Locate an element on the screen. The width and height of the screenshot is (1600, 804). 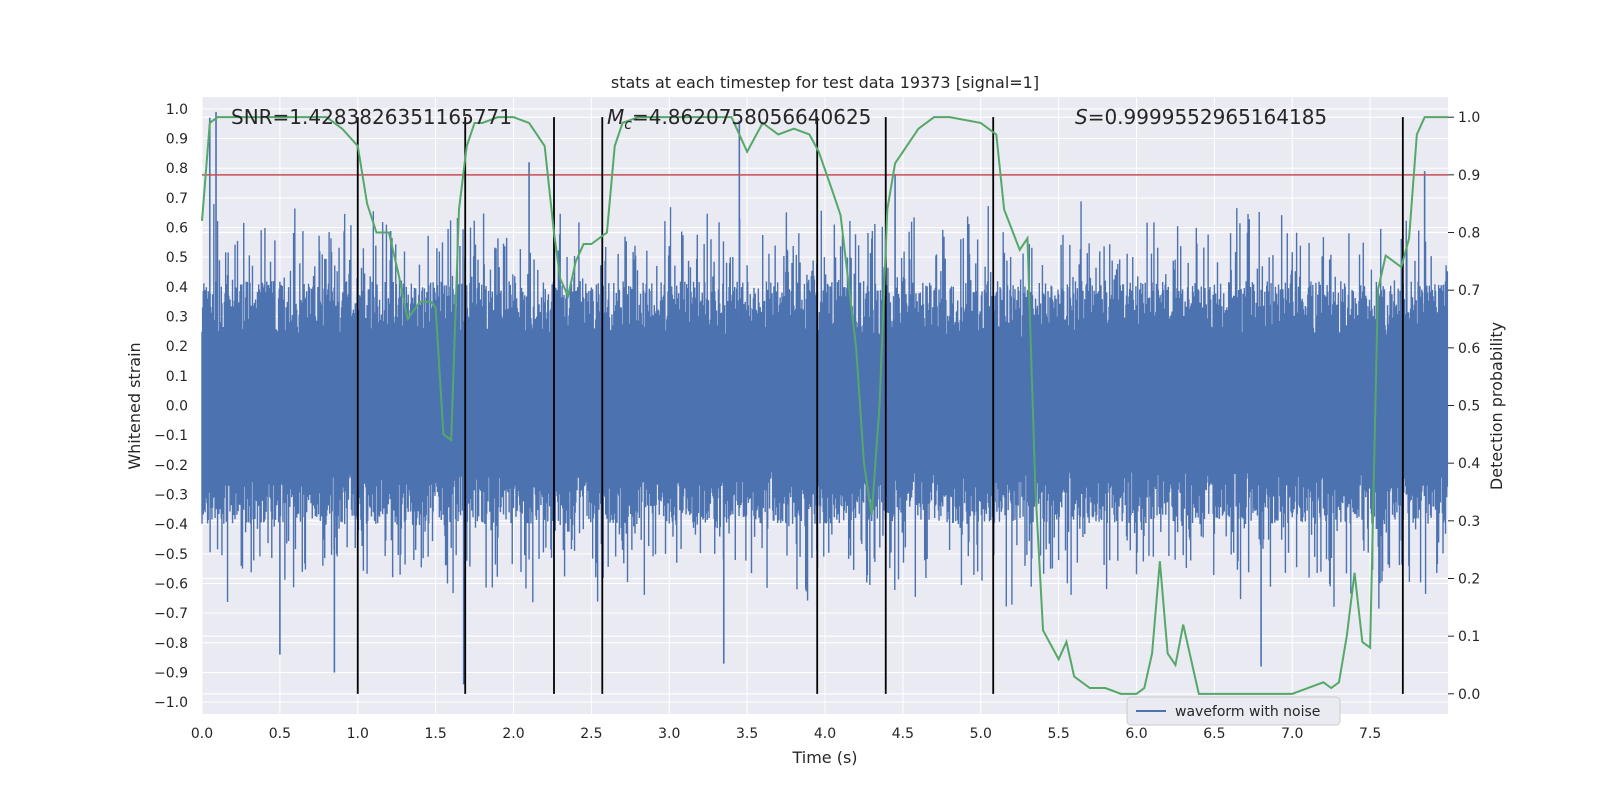
x-tick-label: 4.0 is located at coordinates (825, 734).